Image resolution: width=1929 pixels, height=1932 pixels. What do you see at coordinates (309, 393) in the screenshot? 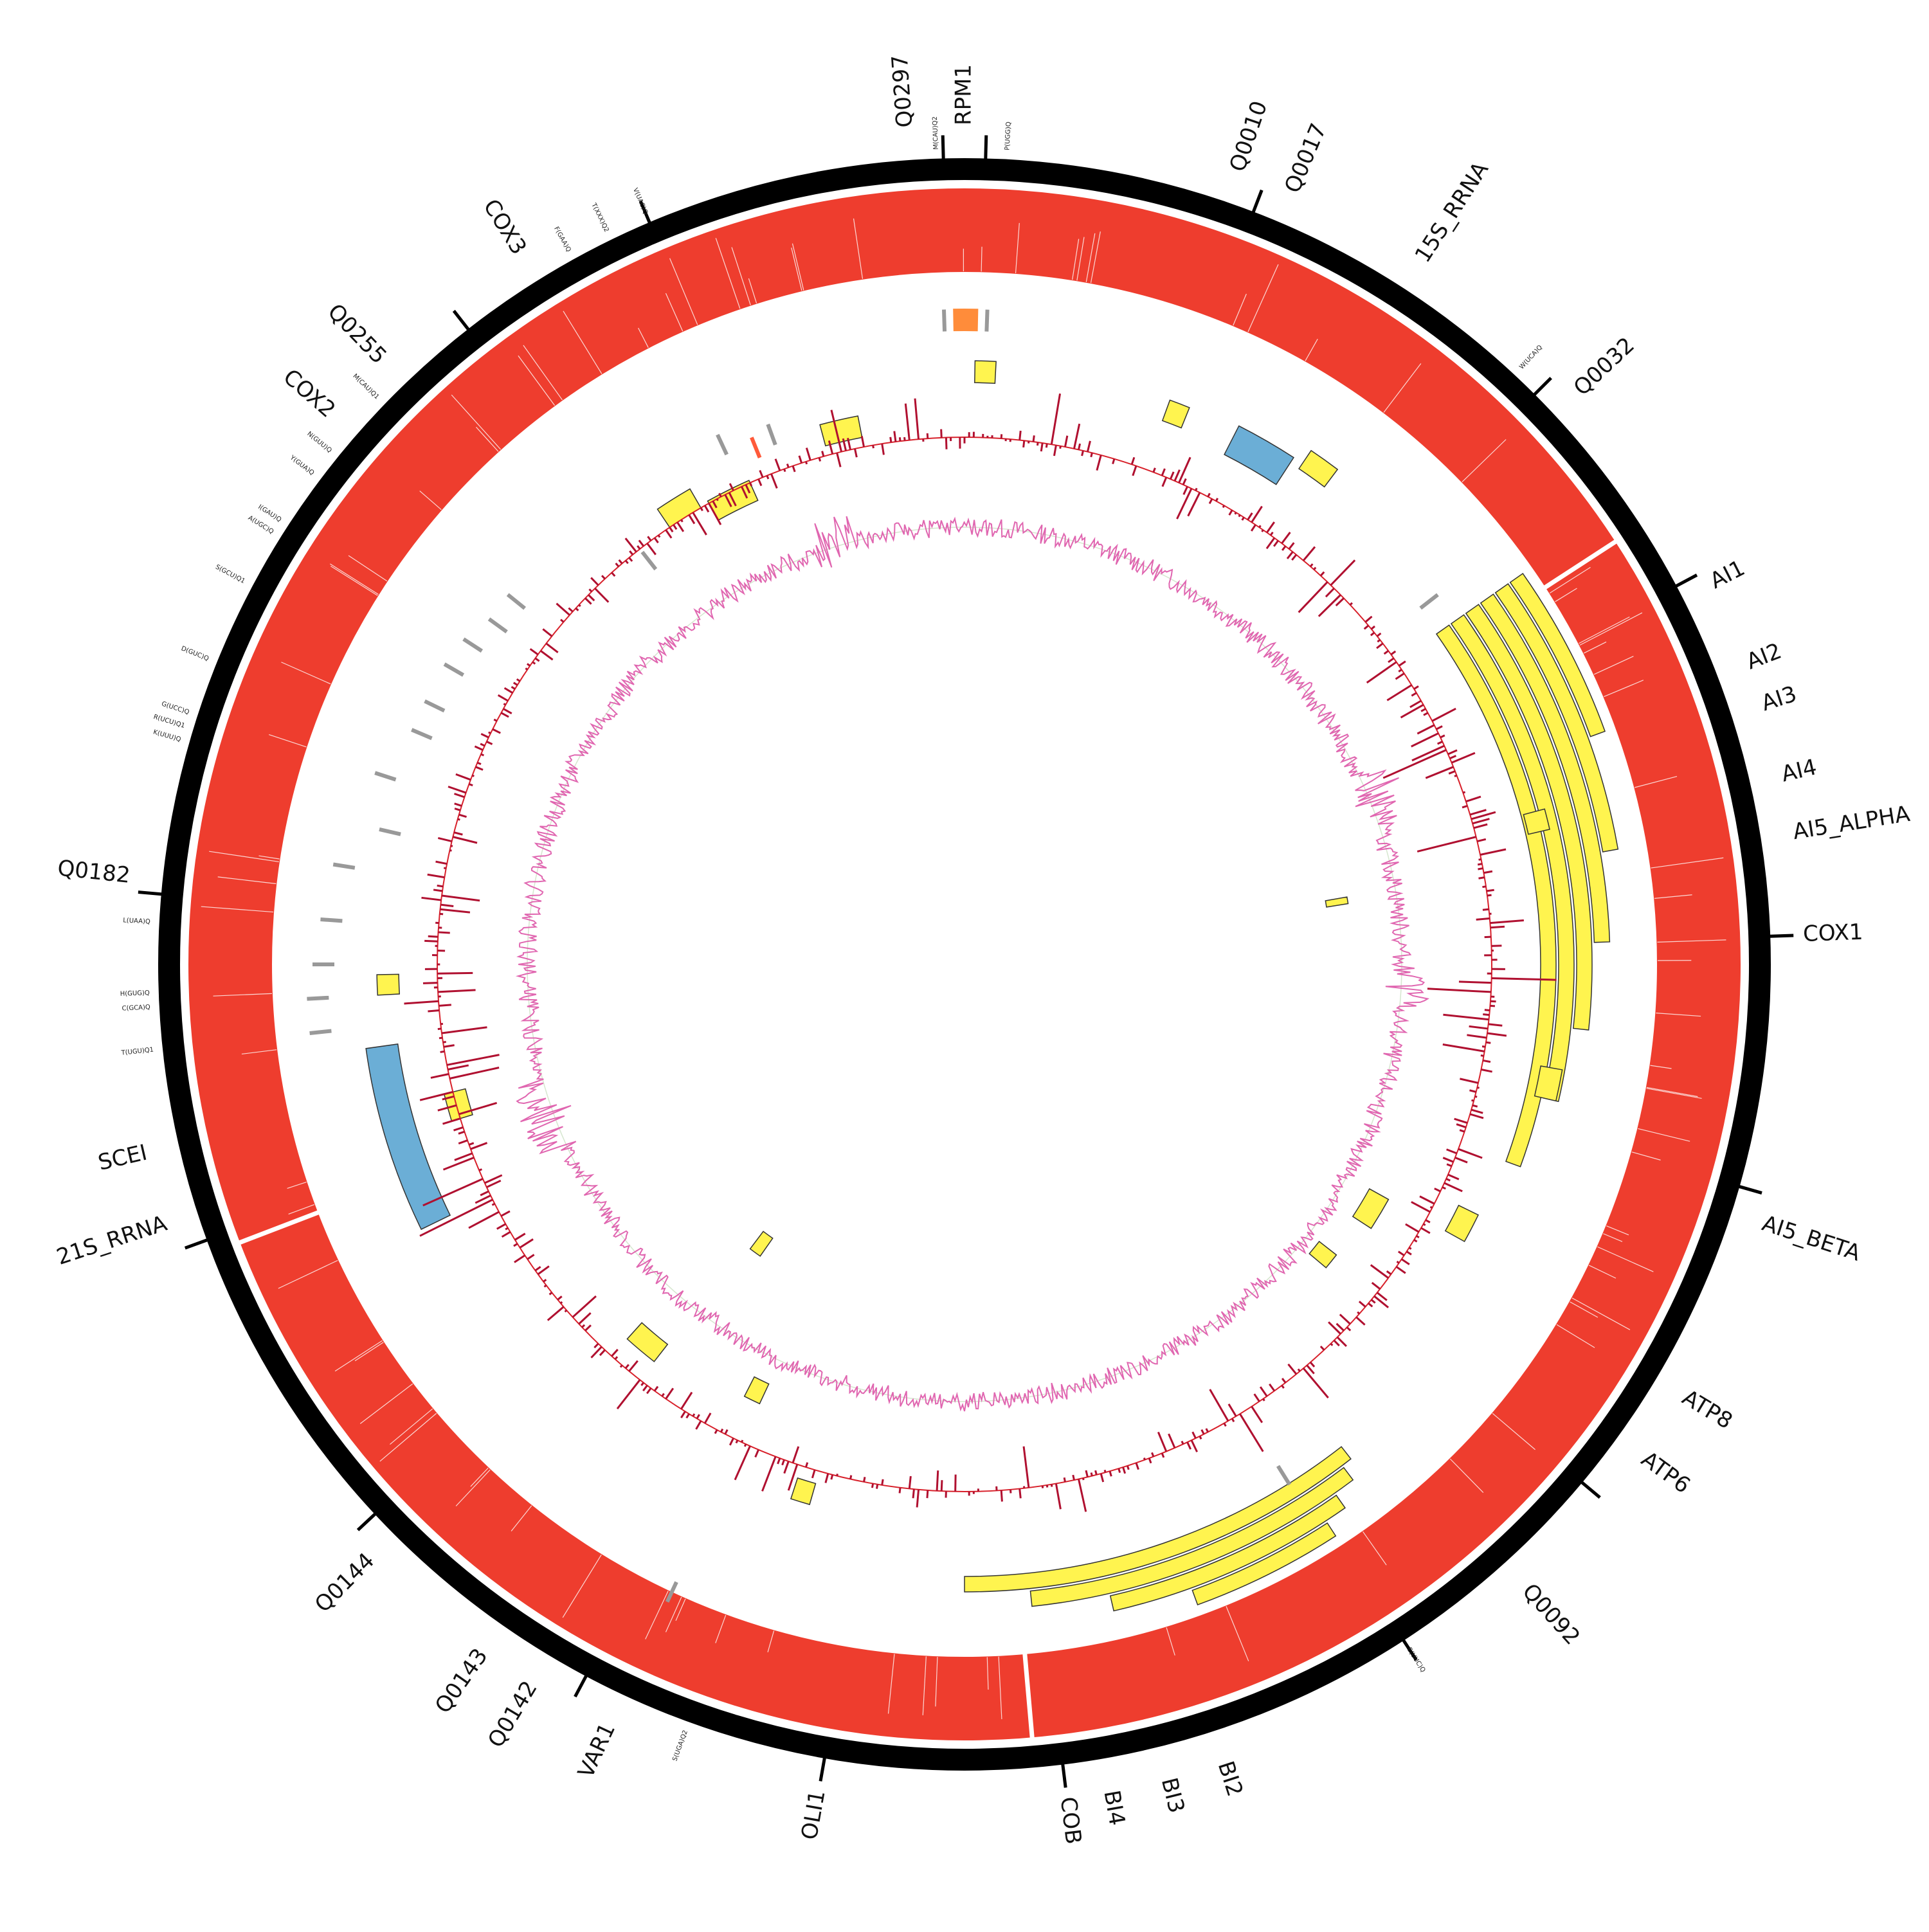
I see `gene-label: COX2` at bounding box center [309, 393].